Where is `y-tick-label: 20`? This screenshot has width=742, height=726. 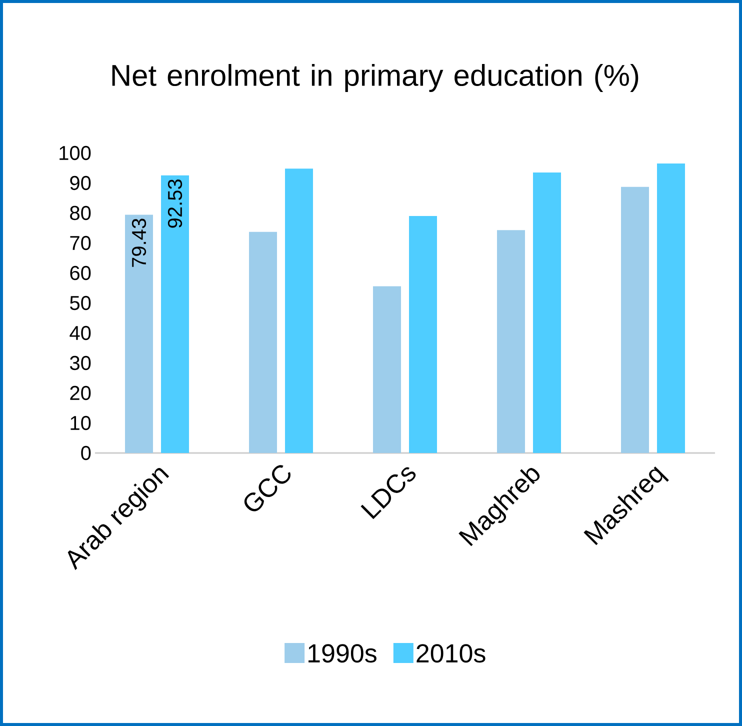 y-tick-label: 20 is located at coordinates (80, 393).